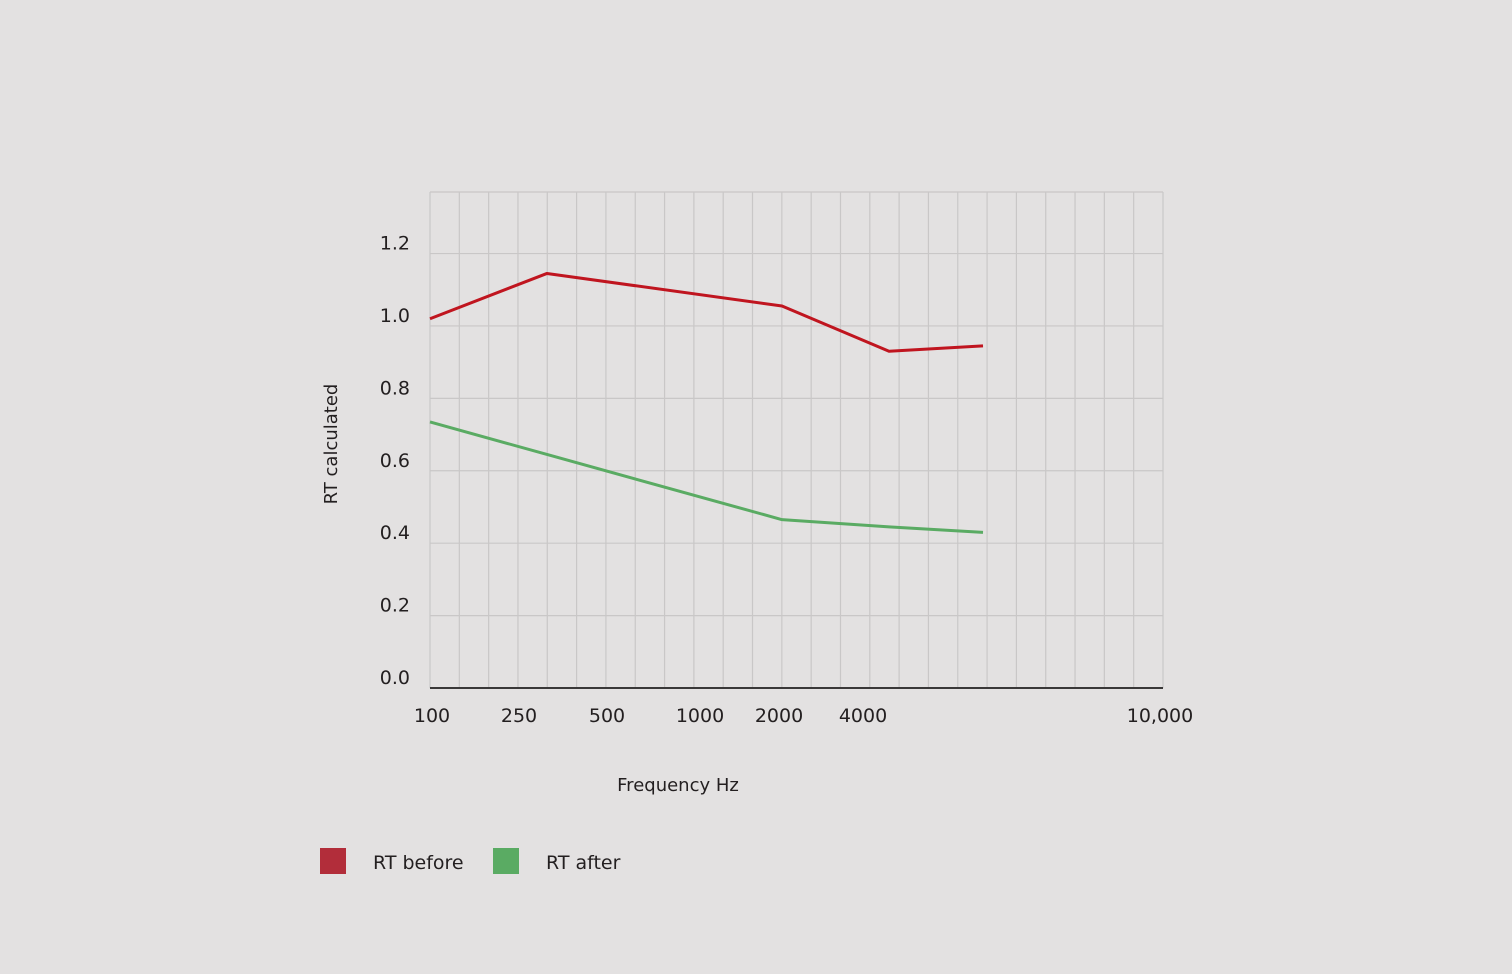  I want to click on y-tick-label: 0.0, so click(395, 678).